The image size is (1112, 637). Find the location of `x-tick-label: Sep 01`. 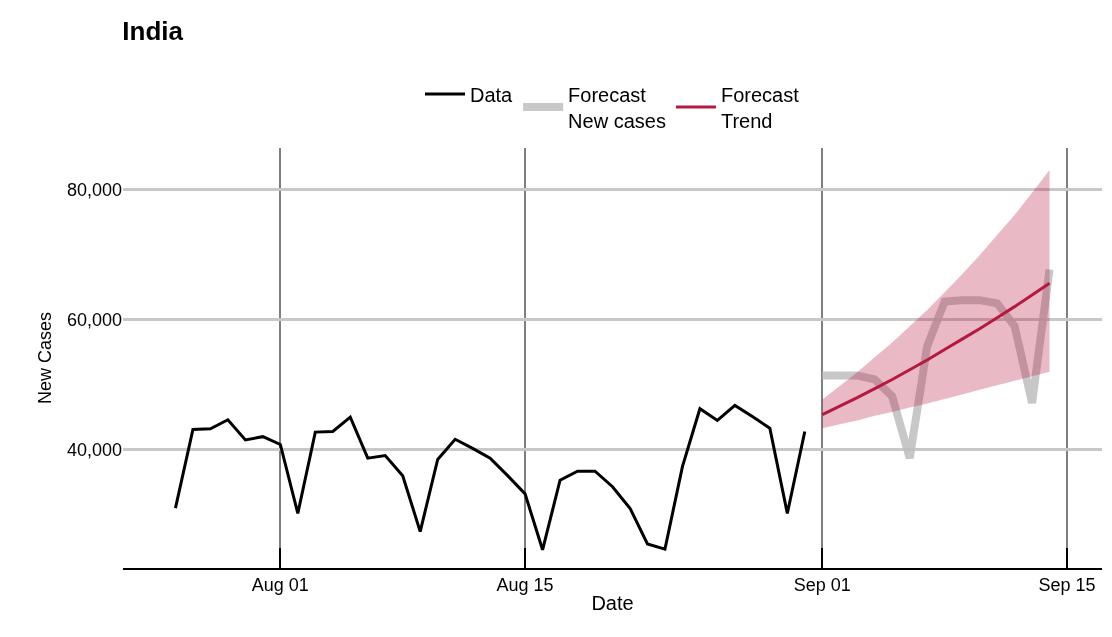

x-tick-label: Sep 01 is located at coordinates (822, 585).